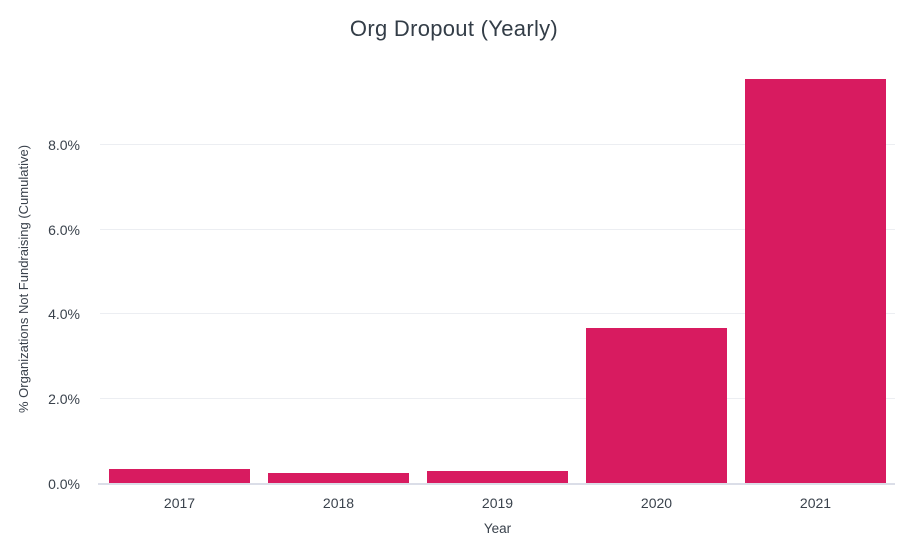 This screenshot has width=908, height=552. I want to click on y-tick-label: 0.0%, so click(64, 484).